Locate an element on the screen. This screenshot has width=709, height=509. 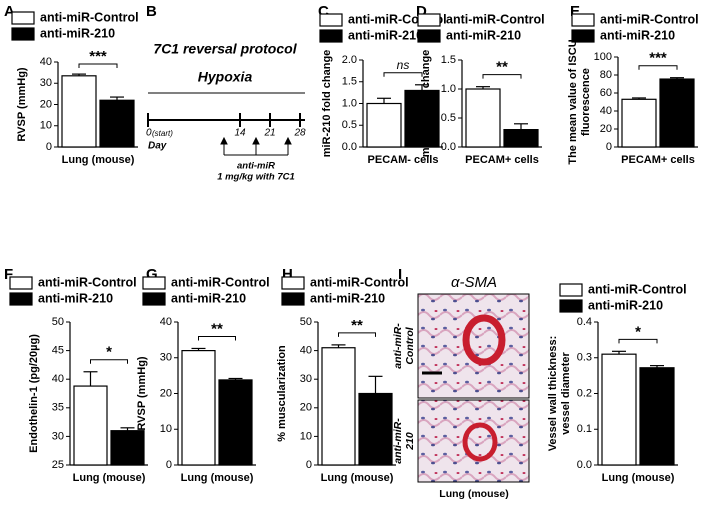
significance-label: ns is located at coordinates (403, 65).